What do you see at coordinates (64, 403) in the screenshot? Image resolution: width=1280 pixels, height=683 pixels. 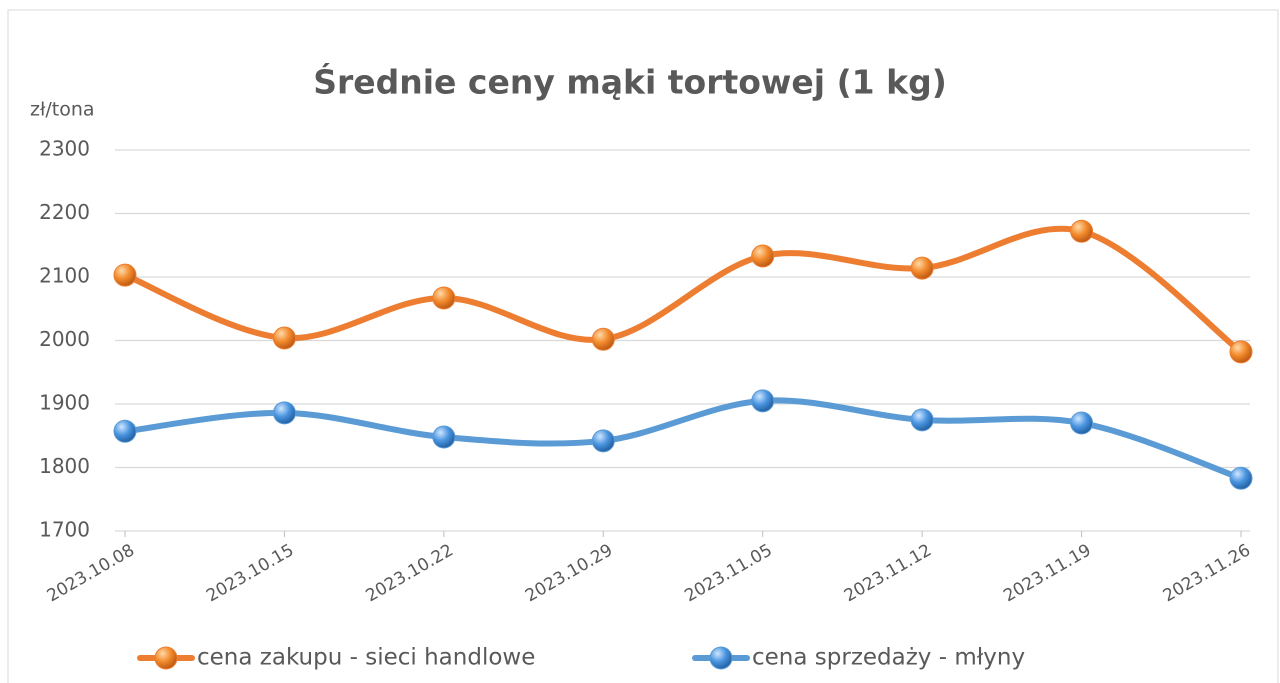 I see `y-tick-label: 1900` at bounding box center [64, 403].